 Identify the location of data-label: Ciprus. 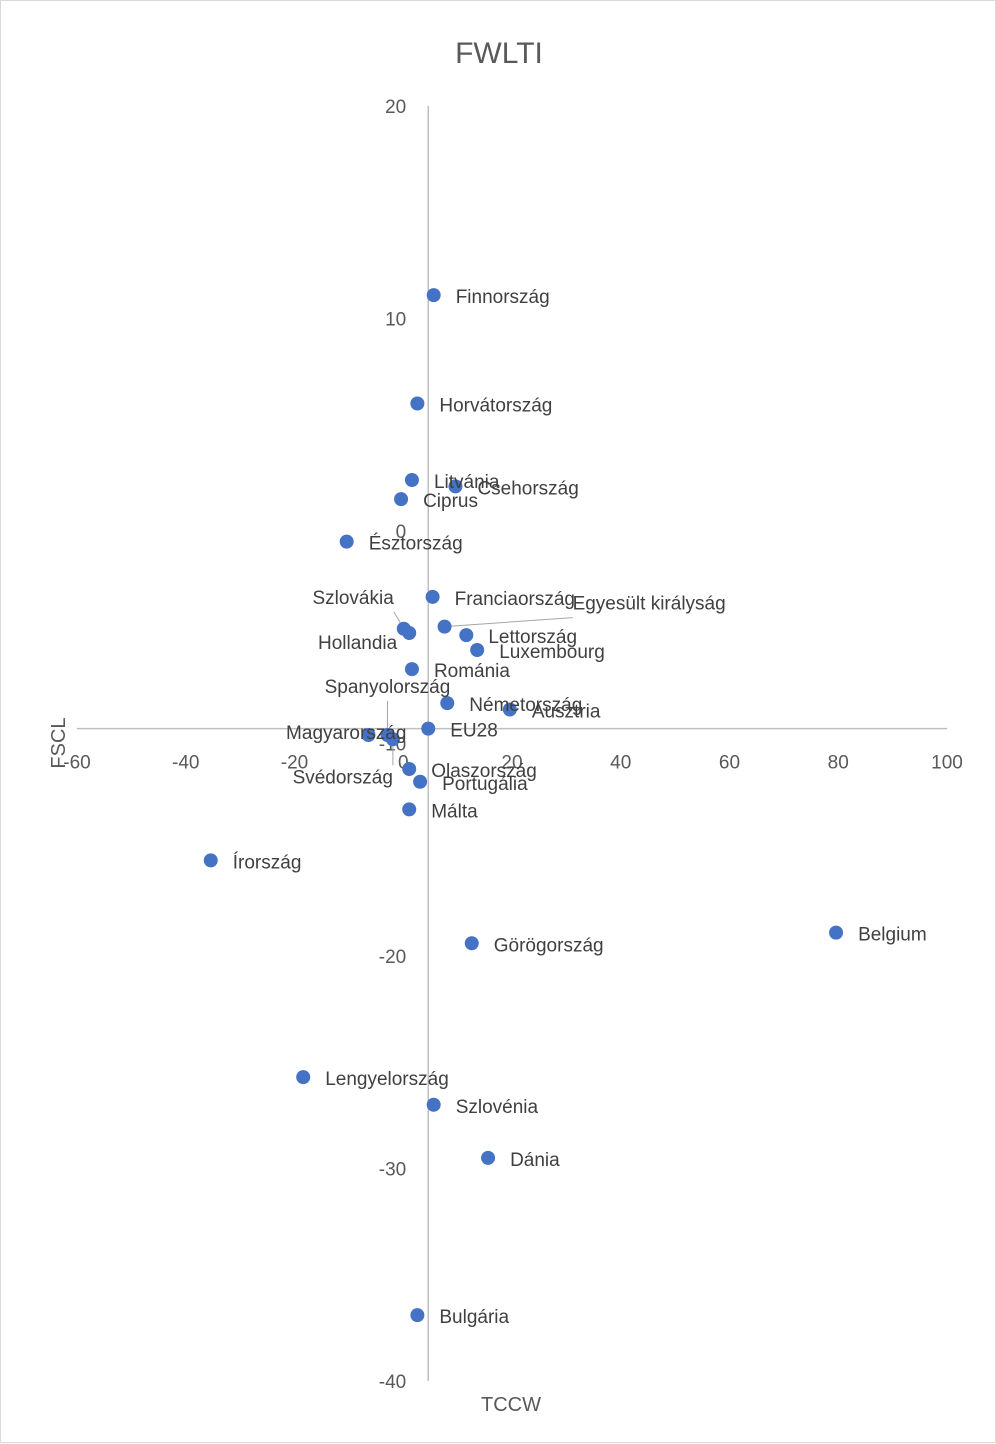
(450, 501).